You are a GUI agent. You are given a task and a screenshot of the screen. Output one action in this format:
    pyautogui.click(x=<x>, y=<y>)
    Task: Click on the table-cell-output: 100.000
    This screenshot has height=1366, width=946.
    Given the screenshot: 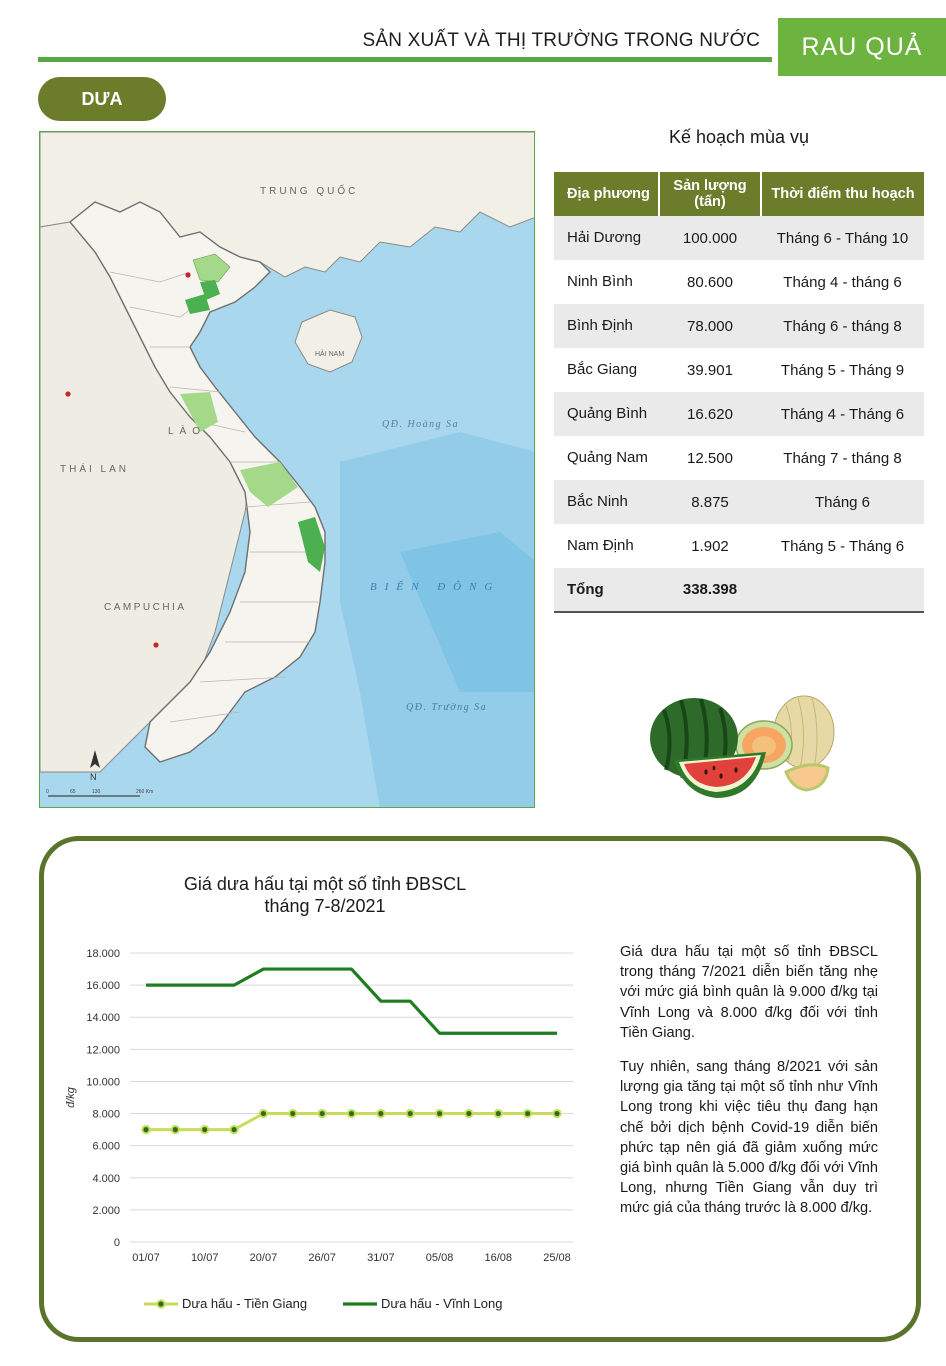 What is the action you would take?
    pyautogui.click(x=710, y=238)
    